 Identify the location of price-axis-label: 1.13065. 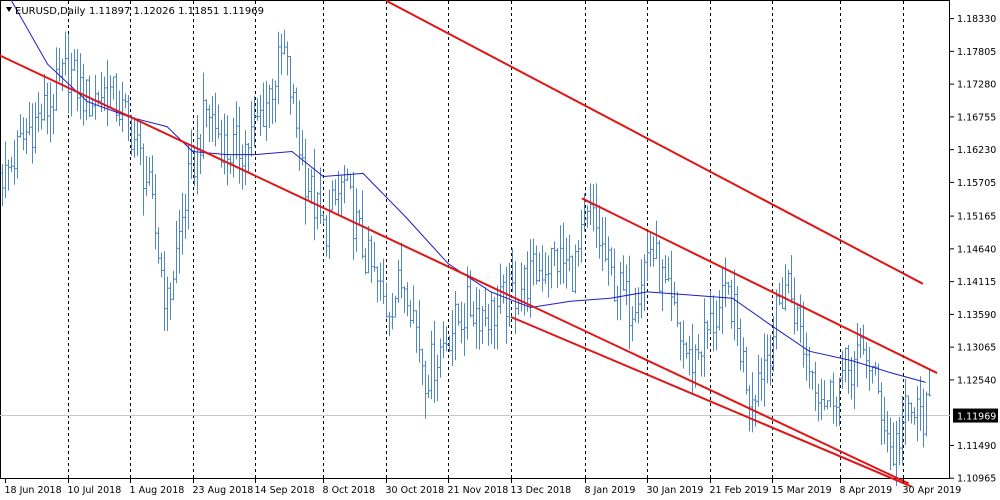
(976, 348).